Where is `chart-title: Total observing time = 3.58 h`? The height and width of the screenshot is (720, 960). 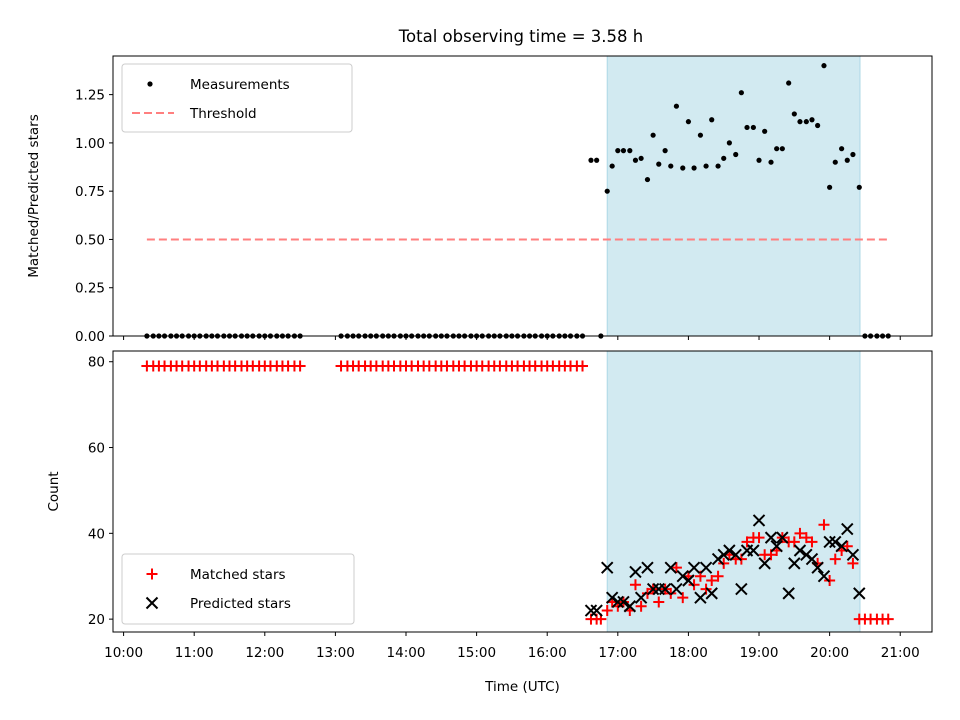
chart-title: Total observing time = 3.58 h is located at coordinates (520, 36).